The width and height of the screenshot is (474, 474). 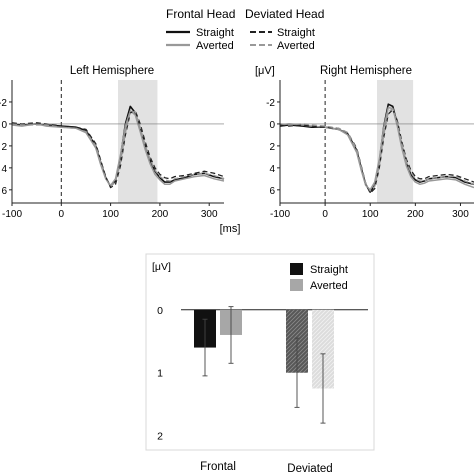 I want to click on bar-y-tick-label: 2, so click(x=160, y=437).